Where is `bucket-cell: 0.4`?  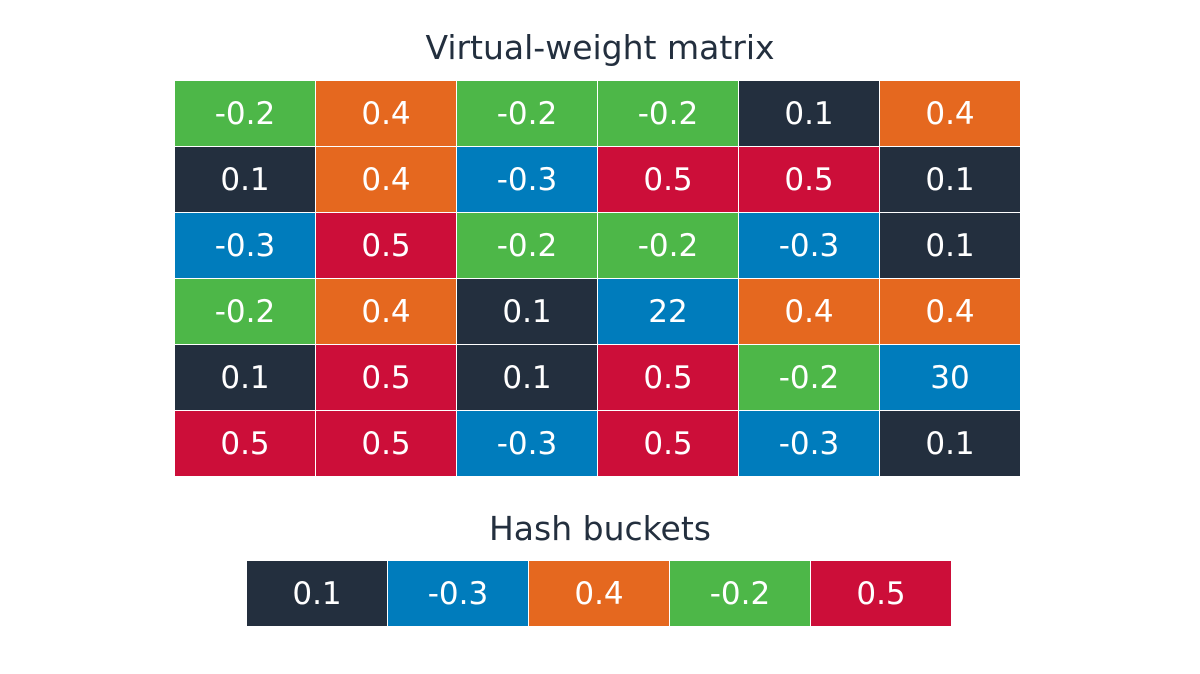 bucket-cell: 0.4 is located at coordinates (599, 593).